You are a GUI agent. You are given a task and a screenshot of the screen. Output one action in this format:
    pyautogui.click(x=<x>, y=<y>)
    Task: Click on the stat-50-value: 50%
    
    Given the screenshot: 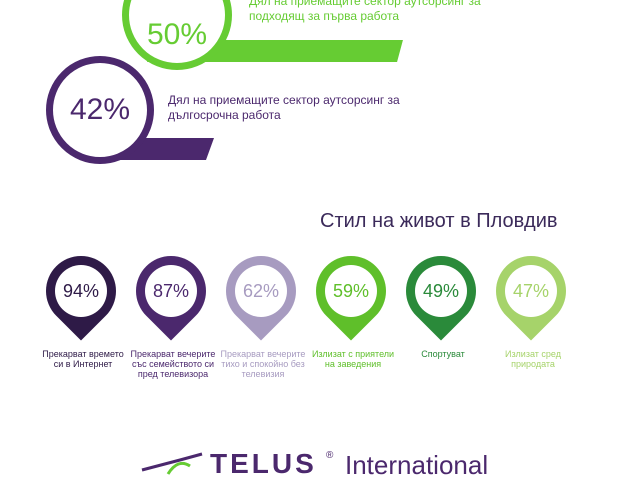 What is the action you would take?
    pyautogui.click(x=177, y=34)
    